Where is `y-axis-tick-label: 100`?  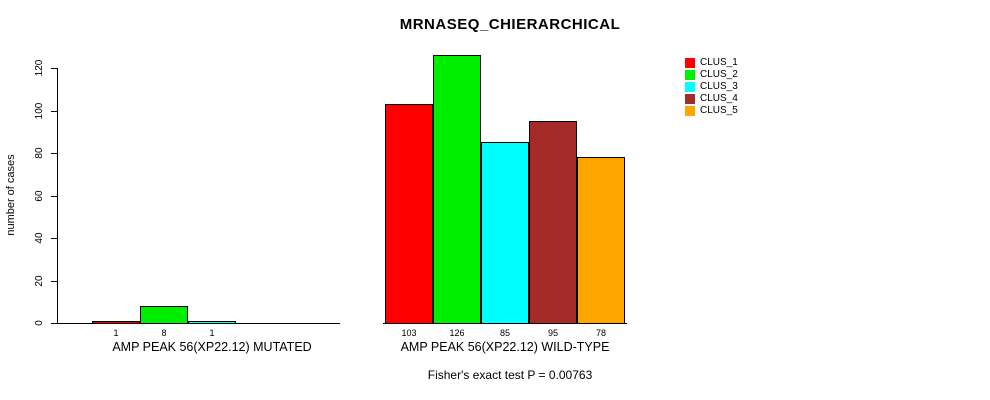
y-axis-tick-label: 100 is located at coordinates (39, 111).